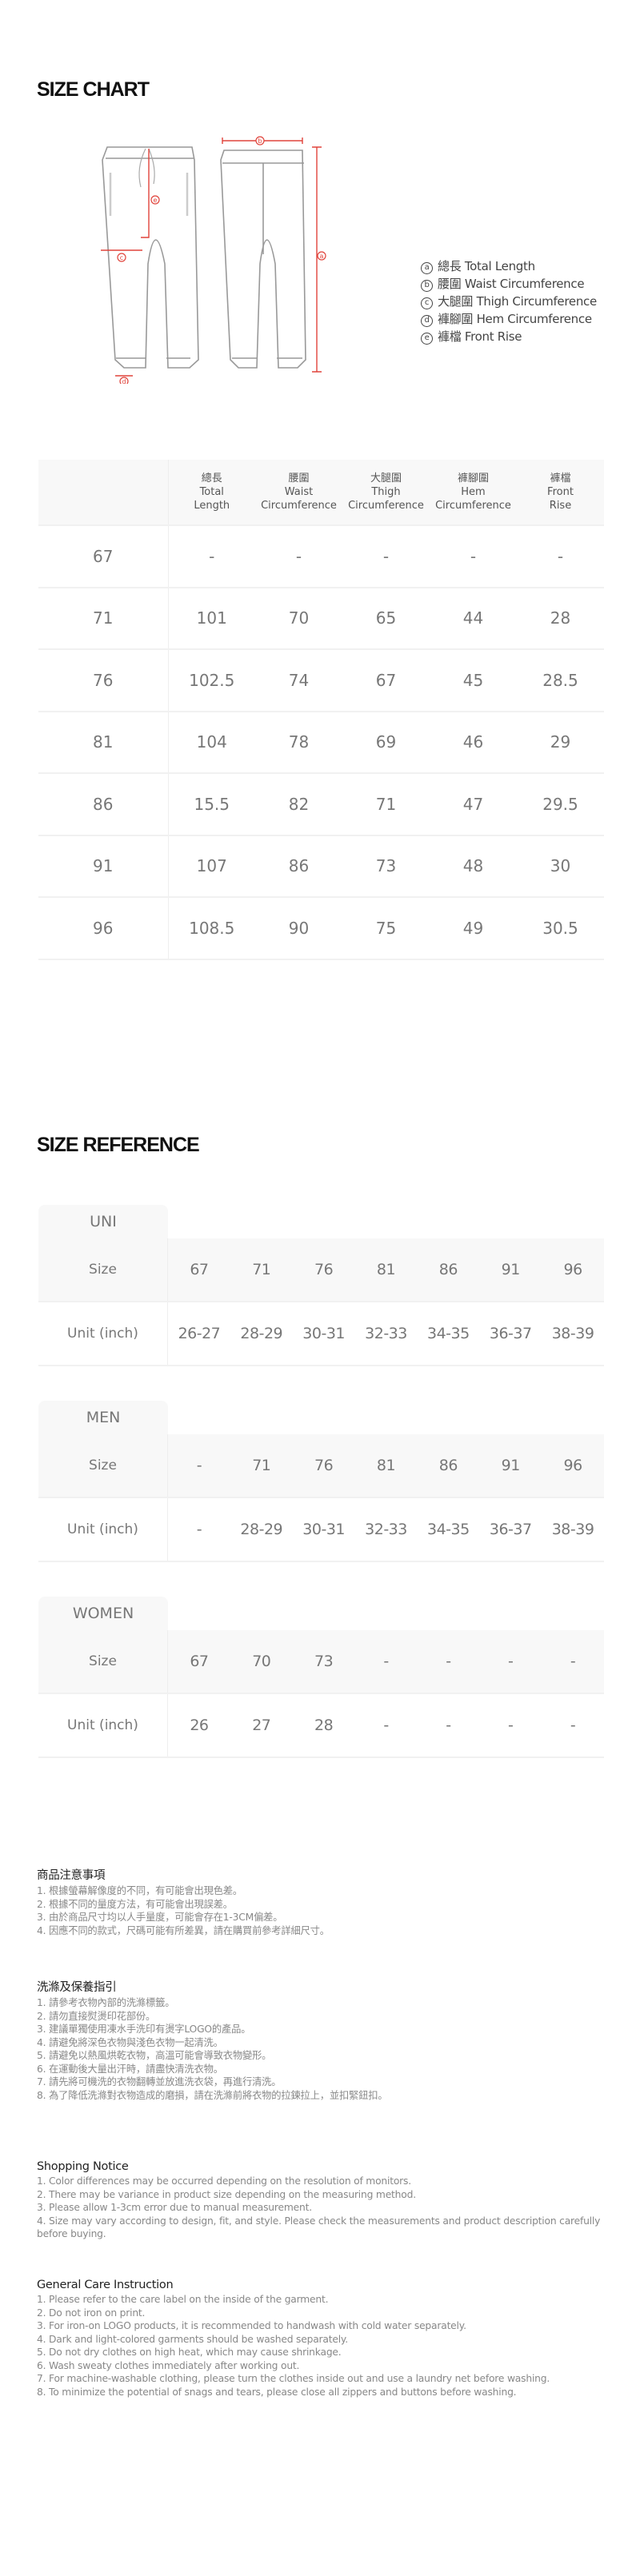  What do you see at coordinates (261, 1661) in the screenshot?
I see `size-value: 70` at bounding box center [261, 1661].